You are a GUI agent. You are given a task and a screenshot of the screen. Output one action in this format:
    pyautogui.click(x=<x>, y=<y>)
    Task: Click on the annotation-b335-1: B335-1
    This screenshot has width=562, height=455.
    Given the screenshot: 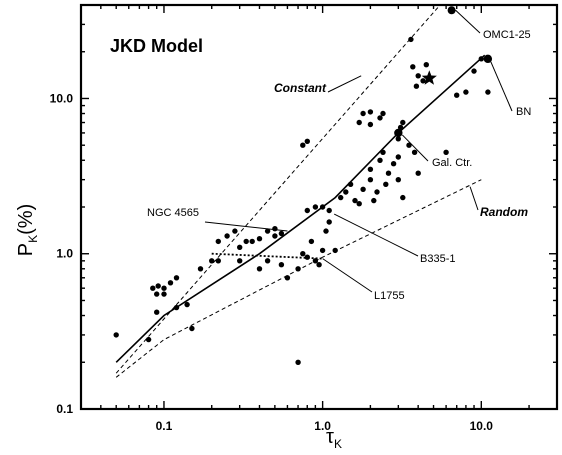 What is the action you would take?
    pyautogui.click(x=437, y=259)
    